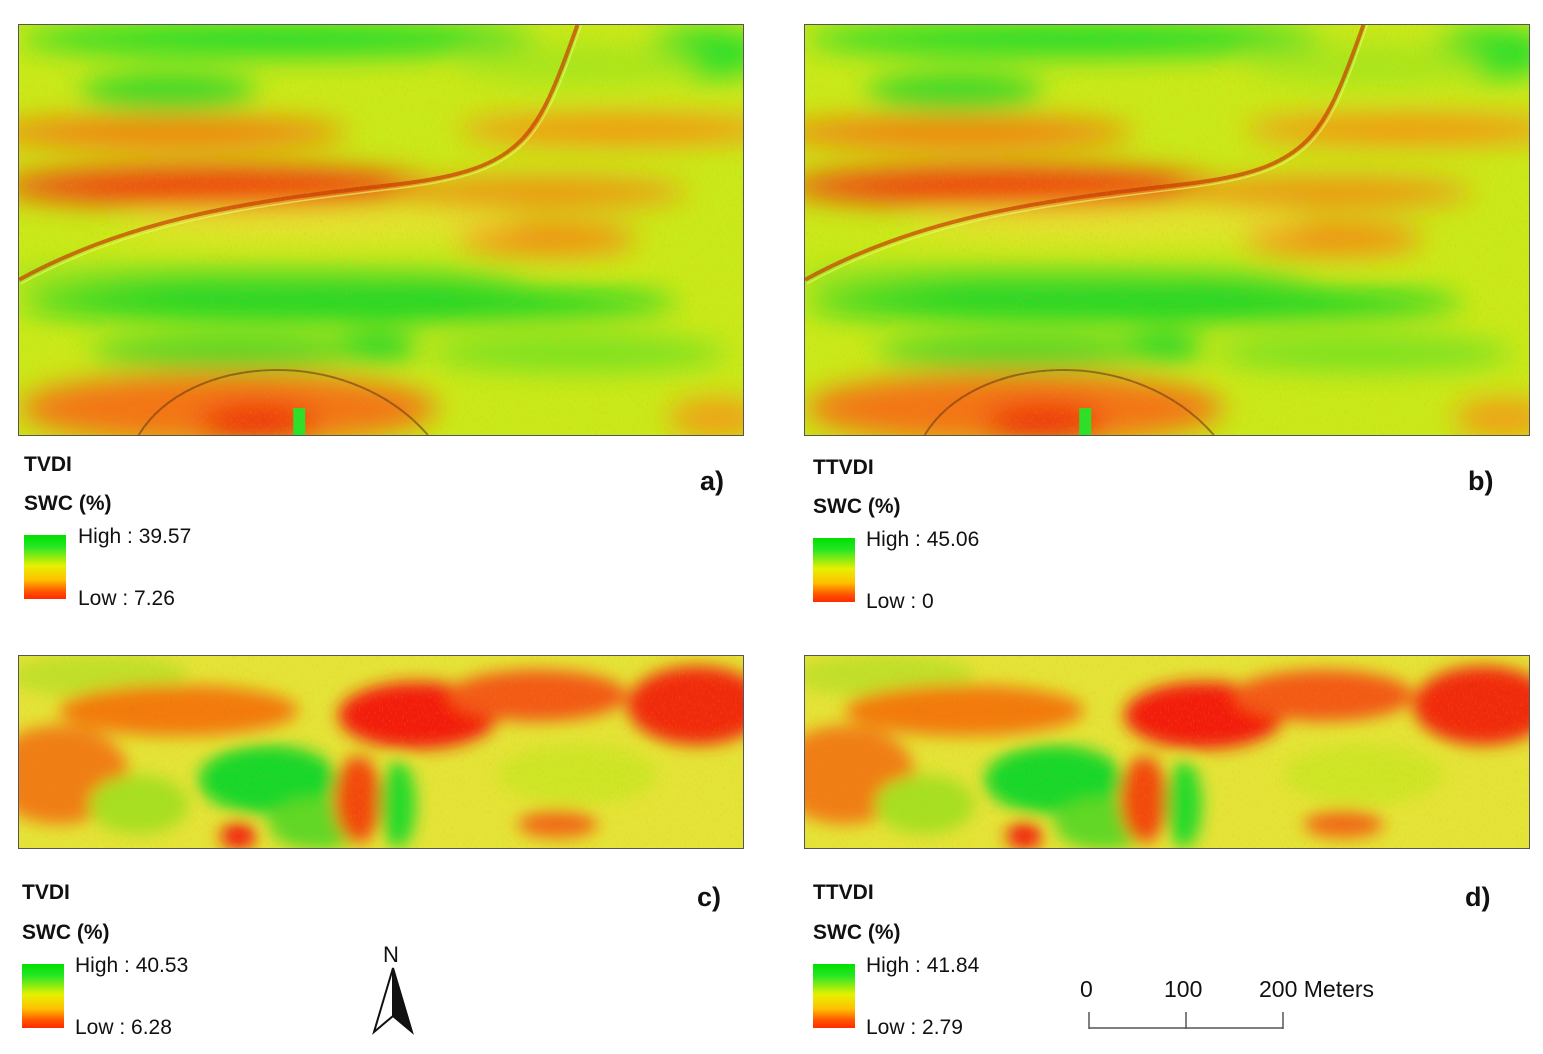  I want to click on scale-bar, so click(1186, 1020).